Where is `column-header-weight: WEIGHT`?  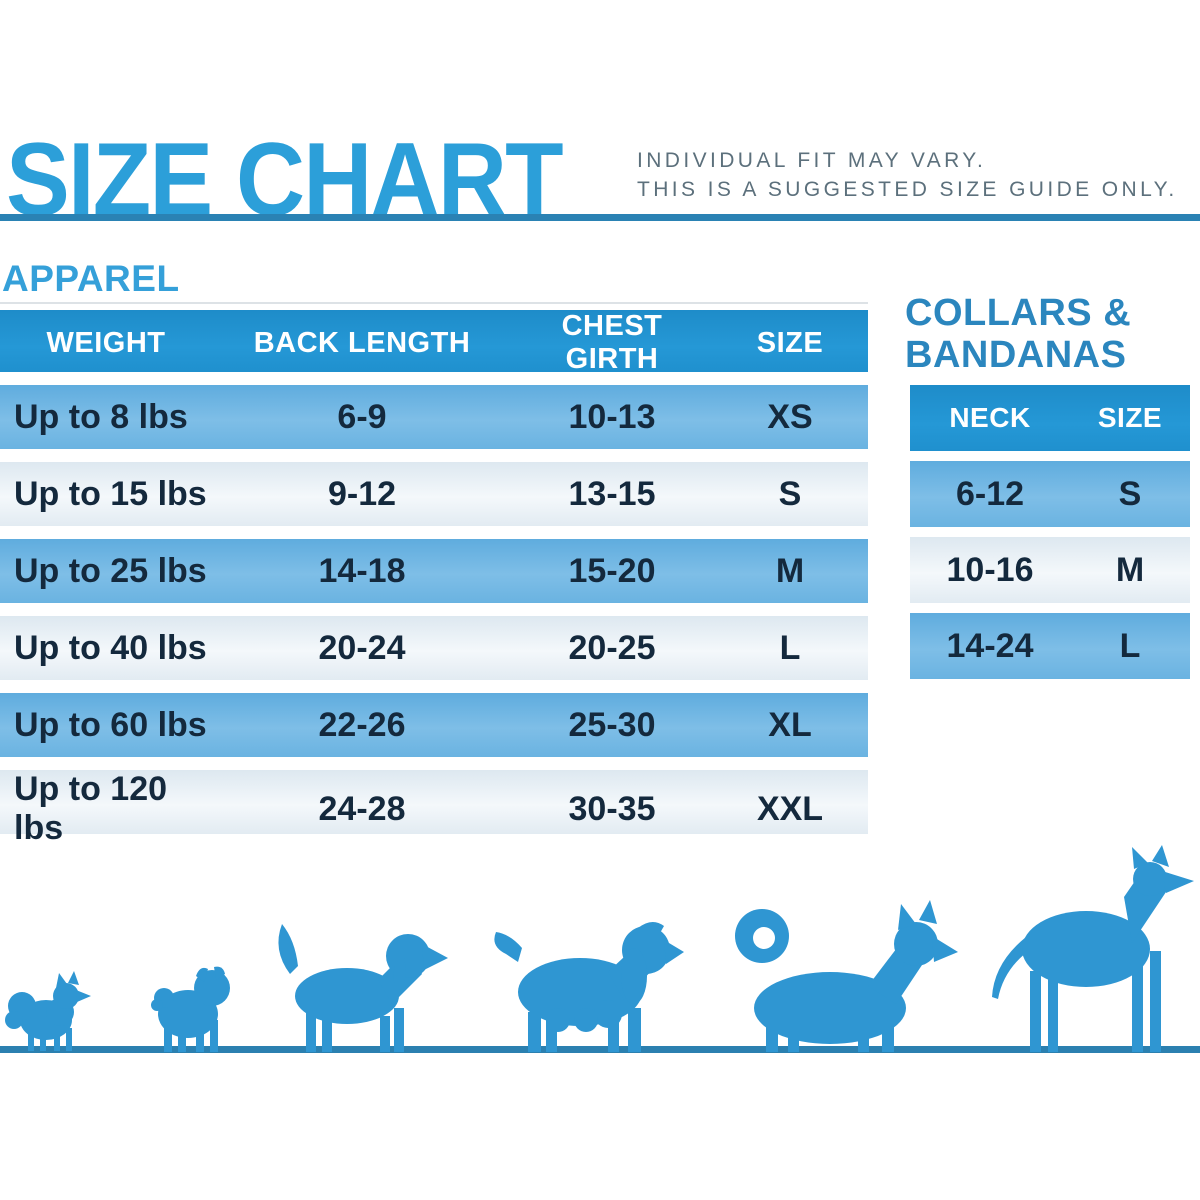 column-header-weight: WEIGHT is located at coordinates (106, 342).